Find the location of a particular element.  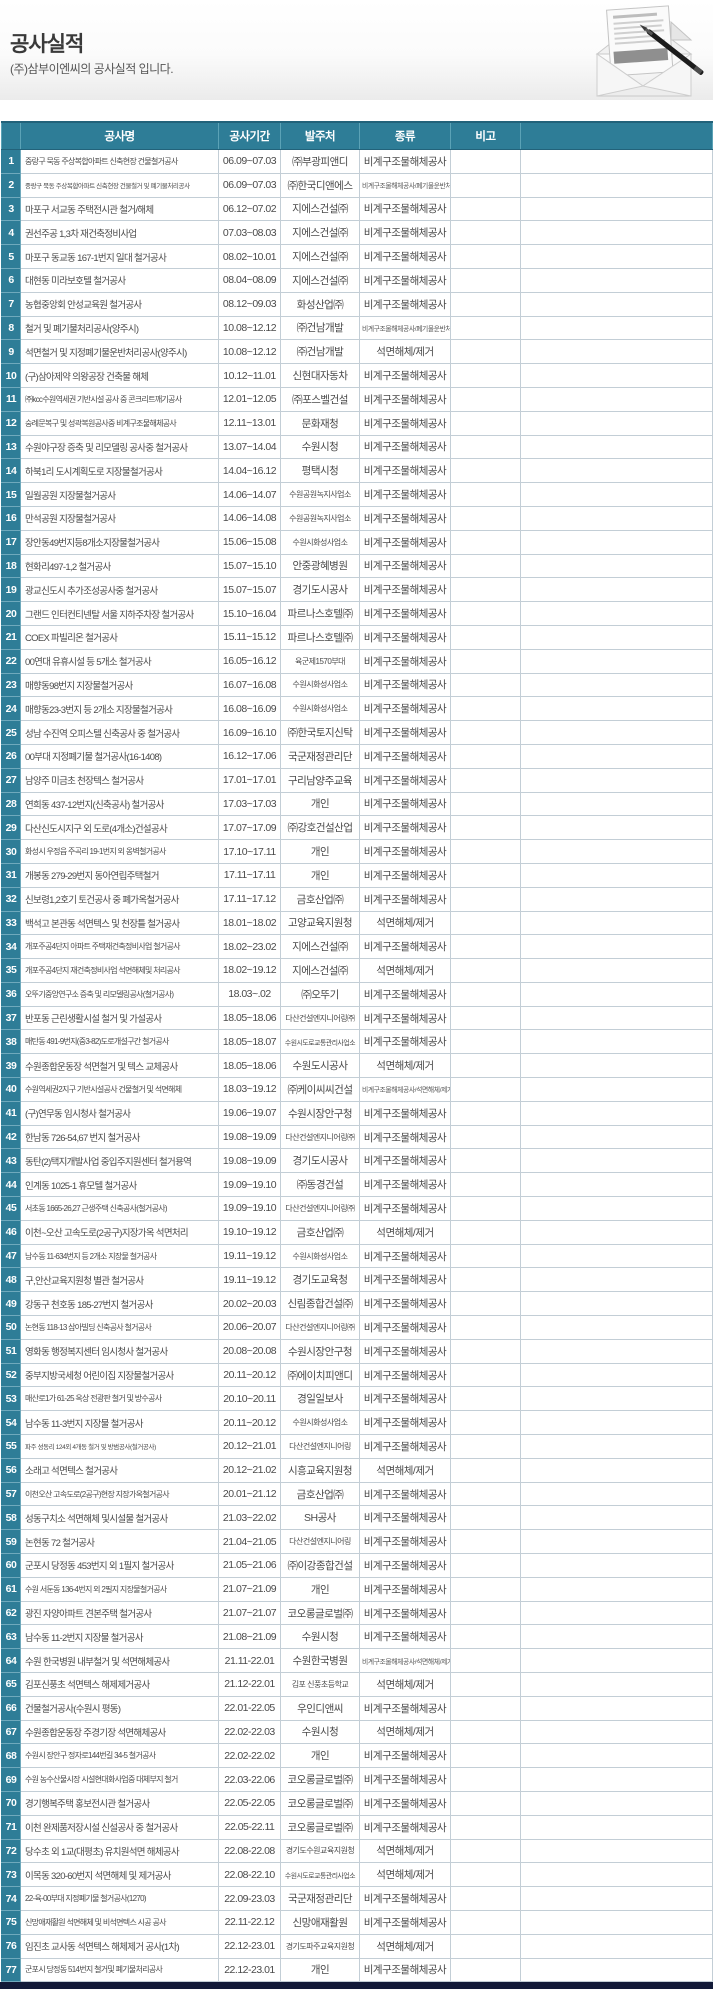

period-cell: 20.08~20.08 is located at coordinates (249, 1351).